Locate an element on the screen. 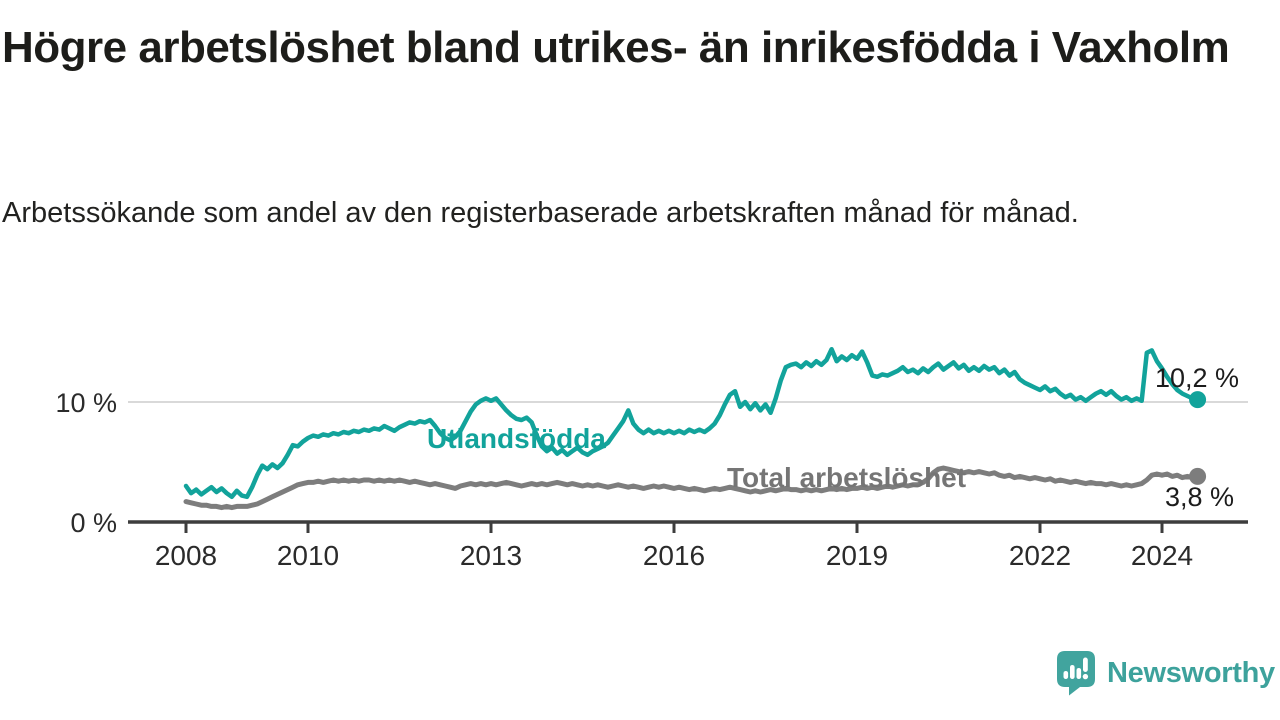 The height and width of the screenshot is (720, 1280). x-axis-tick-label: 2022 is located at coordinates (1040, 555).